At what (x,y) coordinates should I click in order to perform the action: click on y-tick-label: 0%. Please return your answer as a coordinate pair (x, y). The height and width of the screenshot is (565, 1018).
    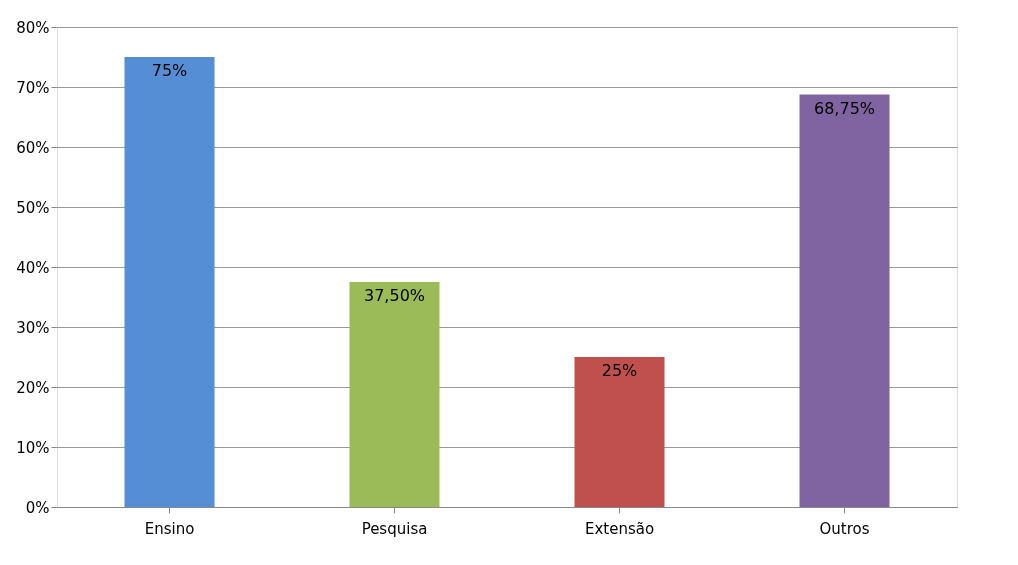
    Looking at the image, I should click on (37, 507).